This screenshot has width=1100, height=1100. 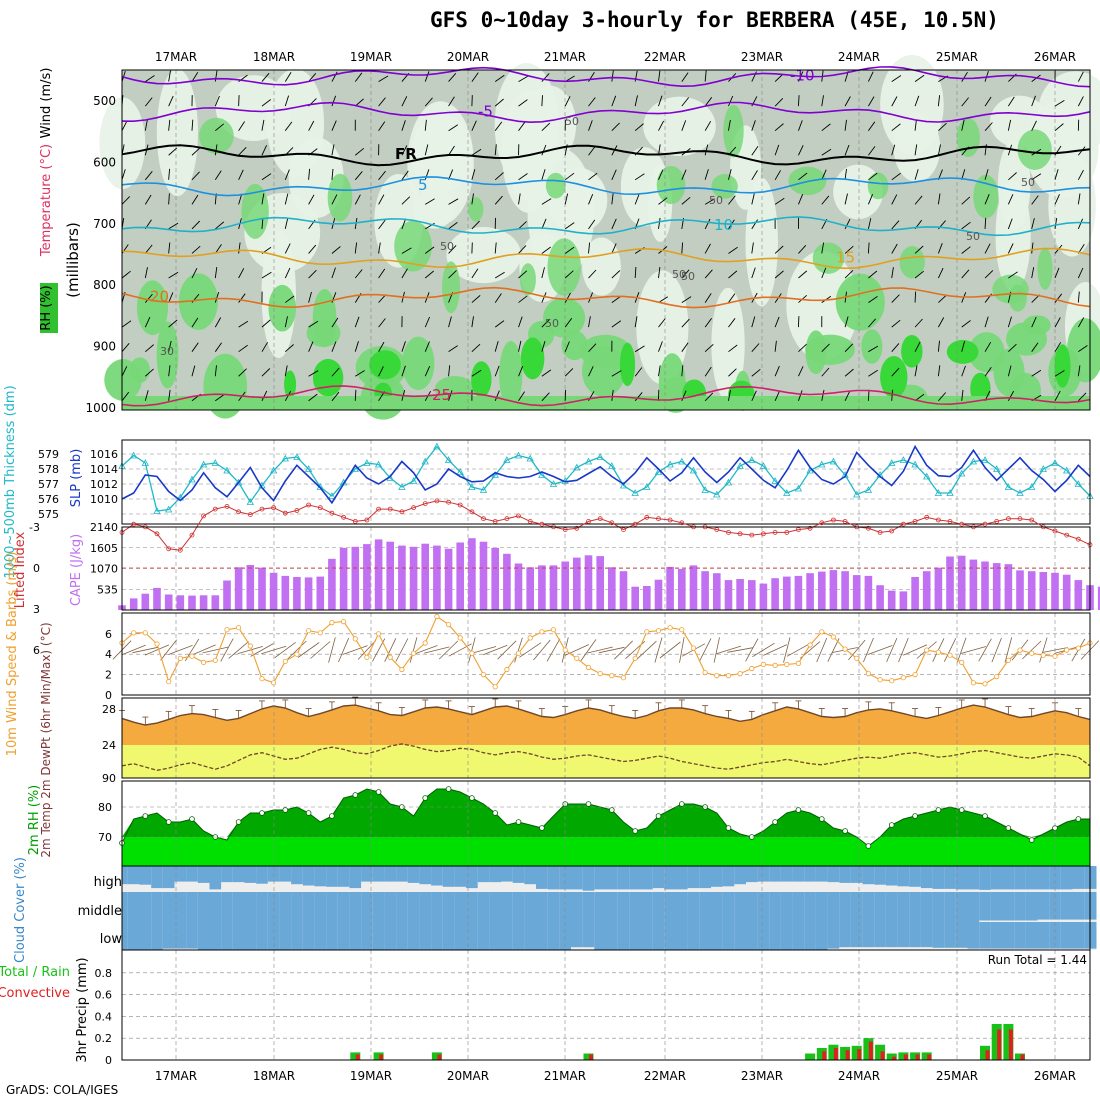 I want to click on cloud-axis-label: Cloud Cover (%), so click(x=20, y=910).